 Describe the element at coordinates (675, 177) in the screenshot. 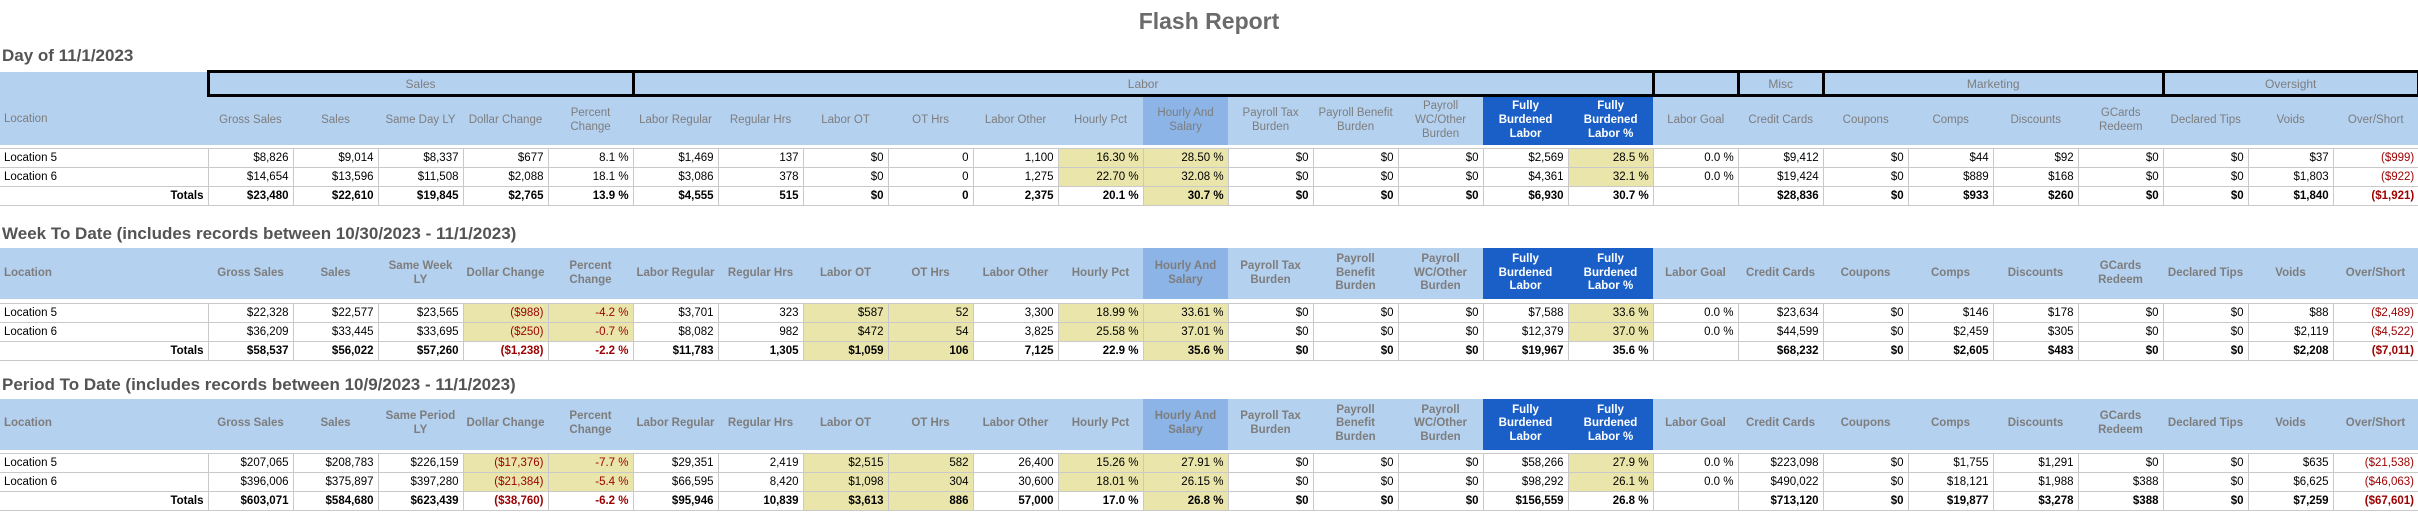

I see `data-cell: $3,086` at that location.